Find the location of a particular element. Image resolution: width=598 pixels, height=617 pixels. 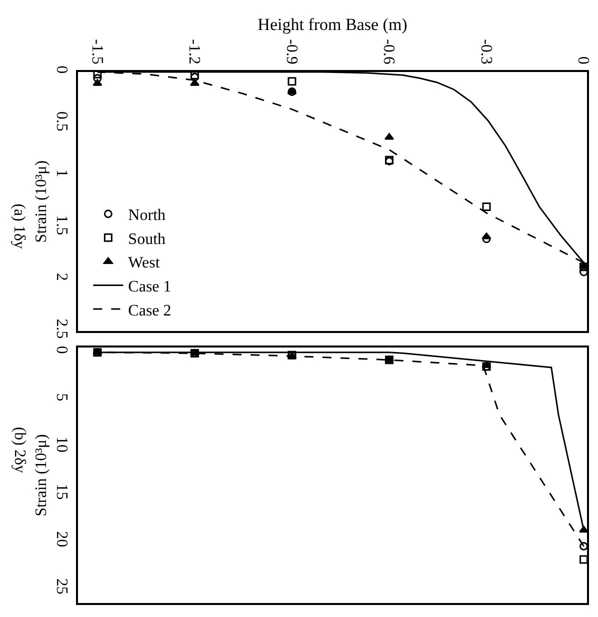

y-tick-label: 20 is located at coordinates (61, 539).